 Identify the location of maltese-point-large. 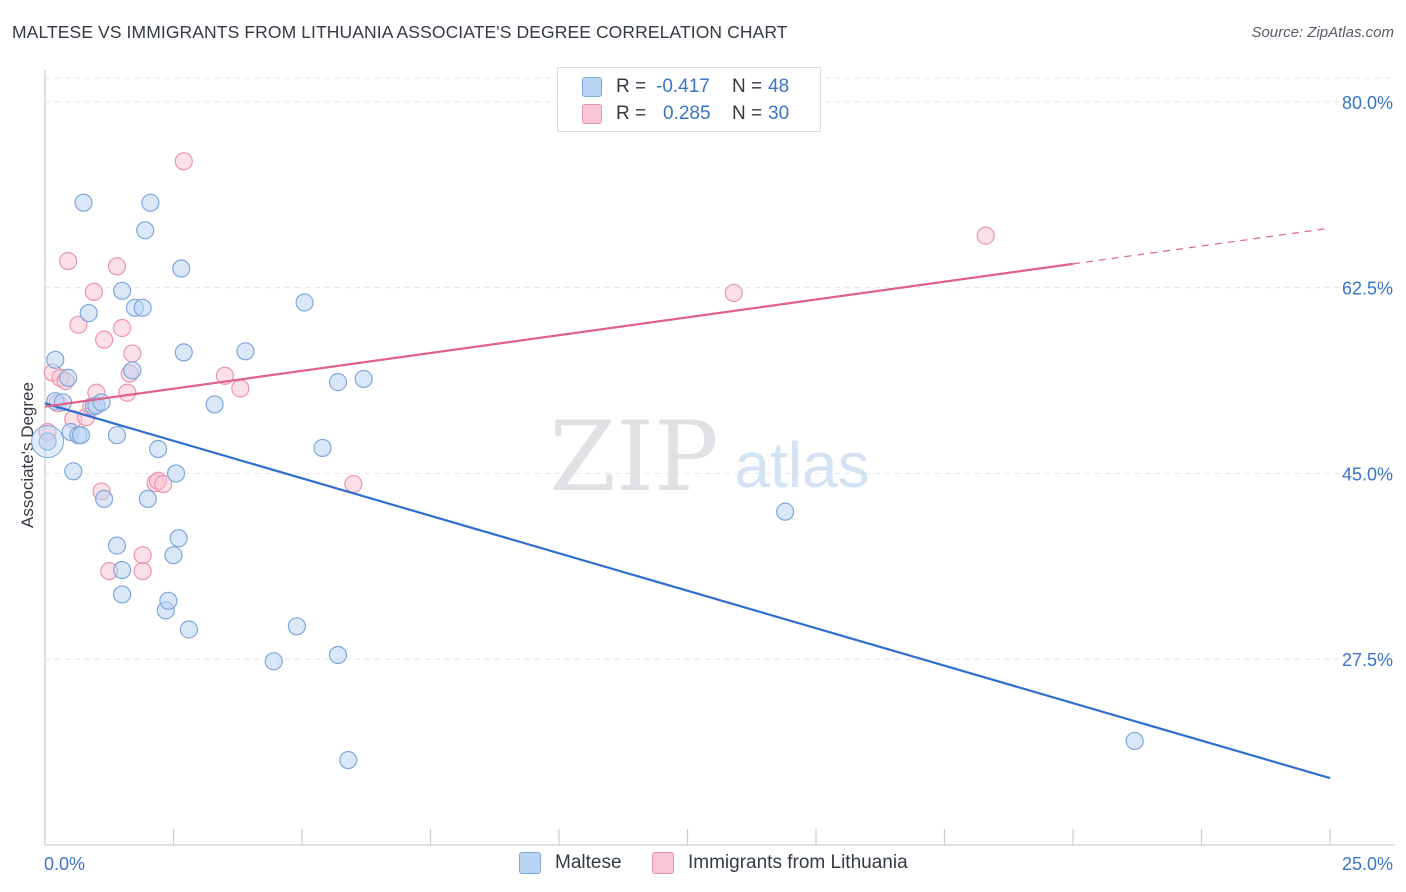
(48, 442).